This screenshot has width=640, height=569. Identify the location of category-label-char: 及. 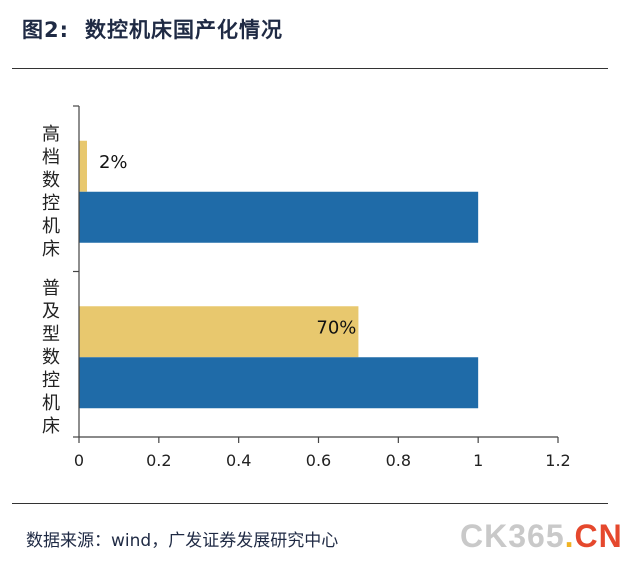
(51, 311).